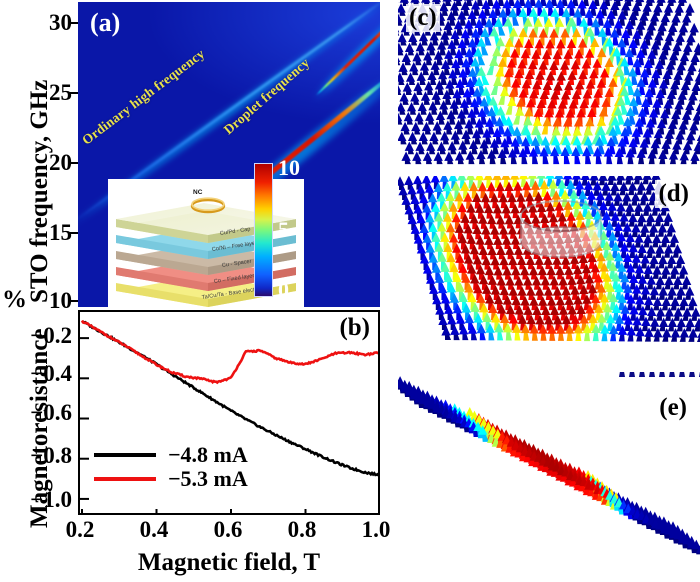 Image resolution: width=700 pixels, height=582 pixels. What do you see at coordinates (423, 18) in the screenshot?
I see `panel-c-tag: (c)` at bounding box center [423, 18].